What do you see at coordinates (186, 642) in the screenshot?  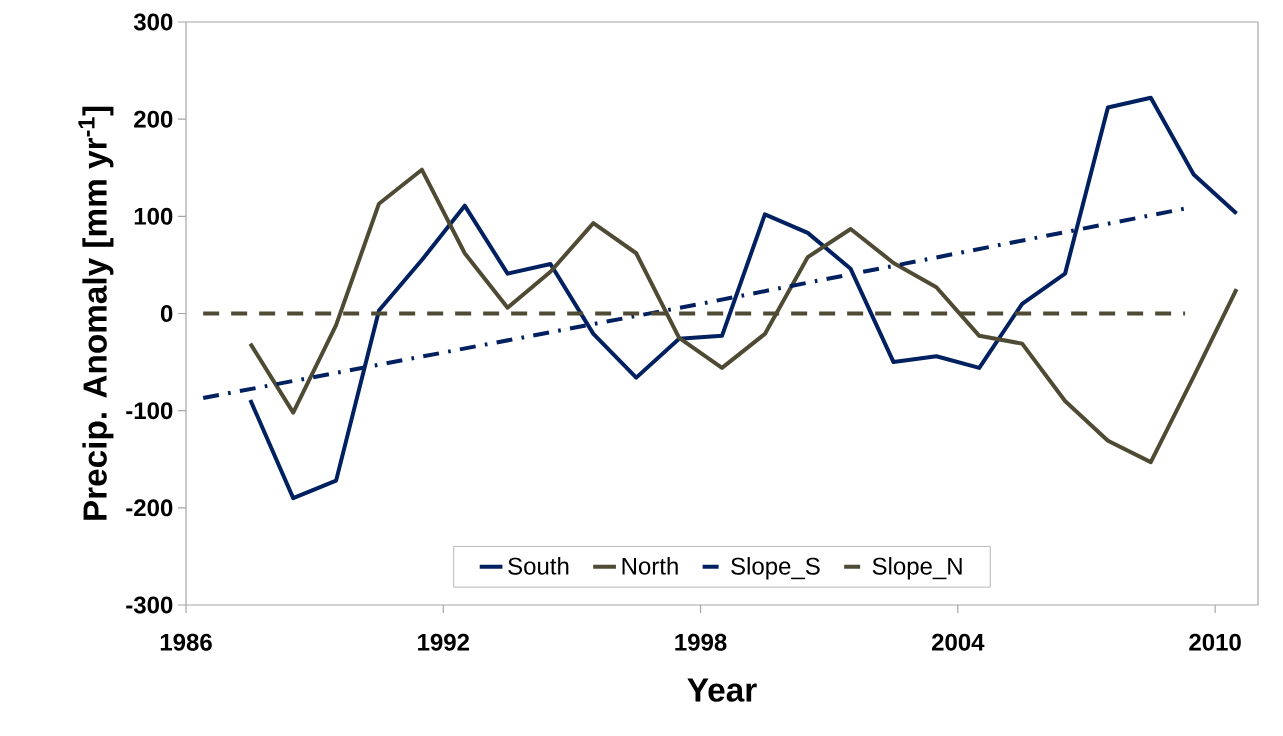 I see `x-tick-label: 1986` at bounding box center [186, 642].